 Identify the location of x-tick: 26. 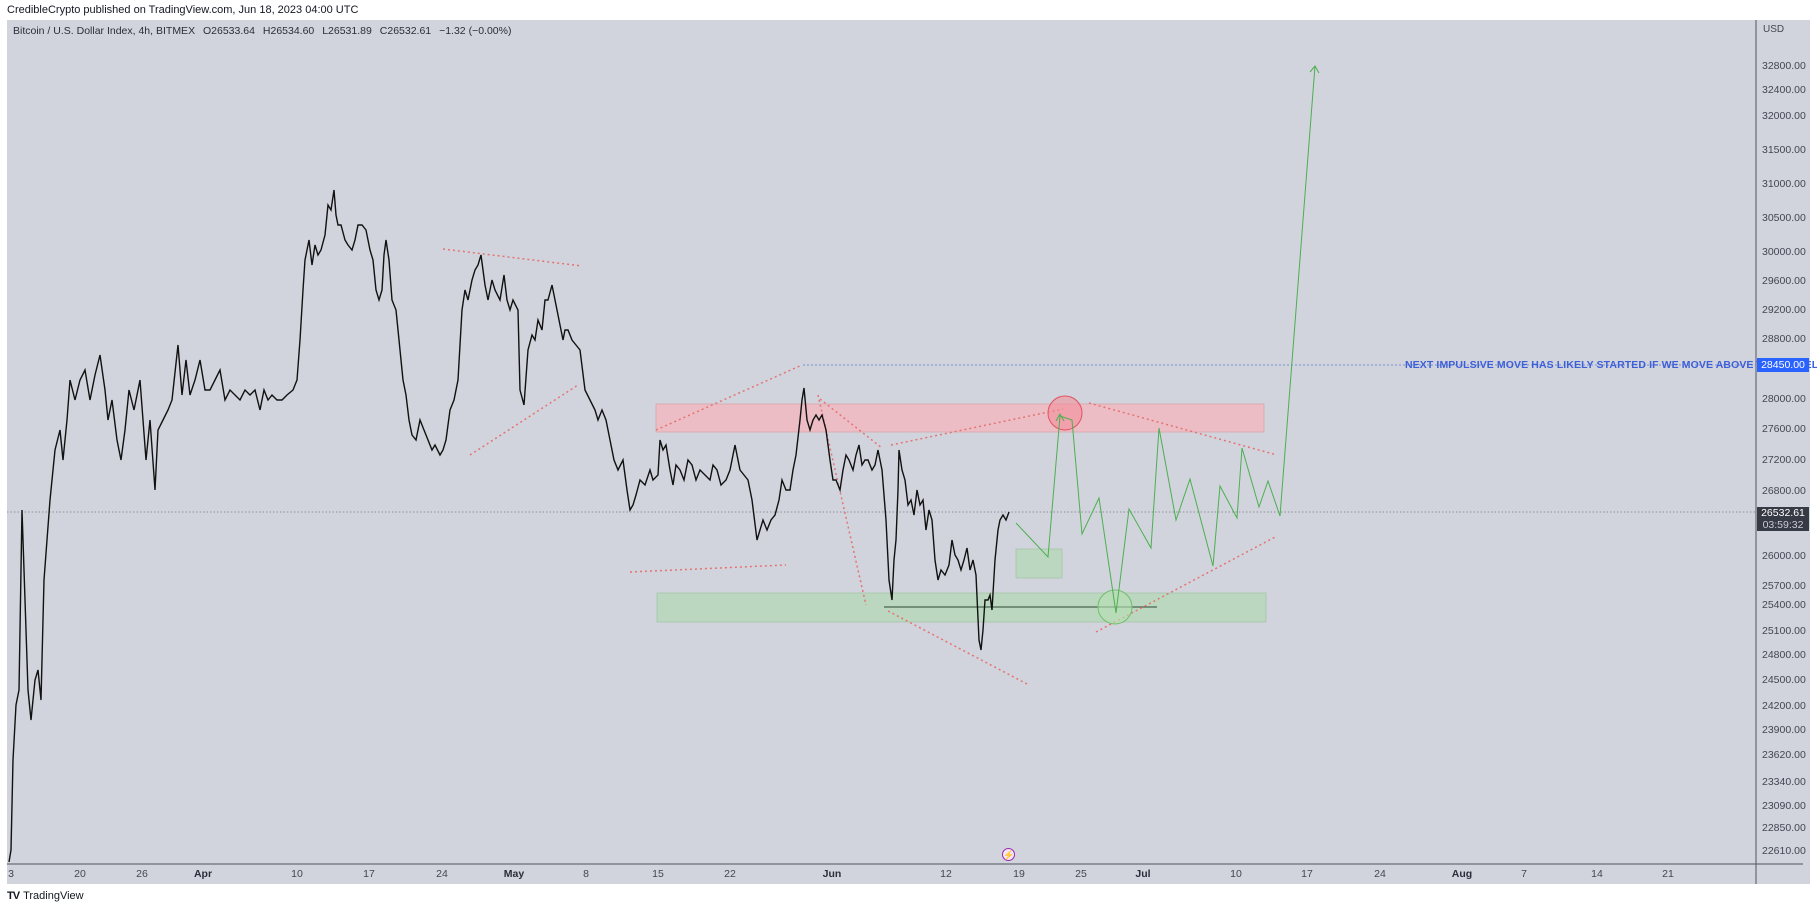
(142, 874).